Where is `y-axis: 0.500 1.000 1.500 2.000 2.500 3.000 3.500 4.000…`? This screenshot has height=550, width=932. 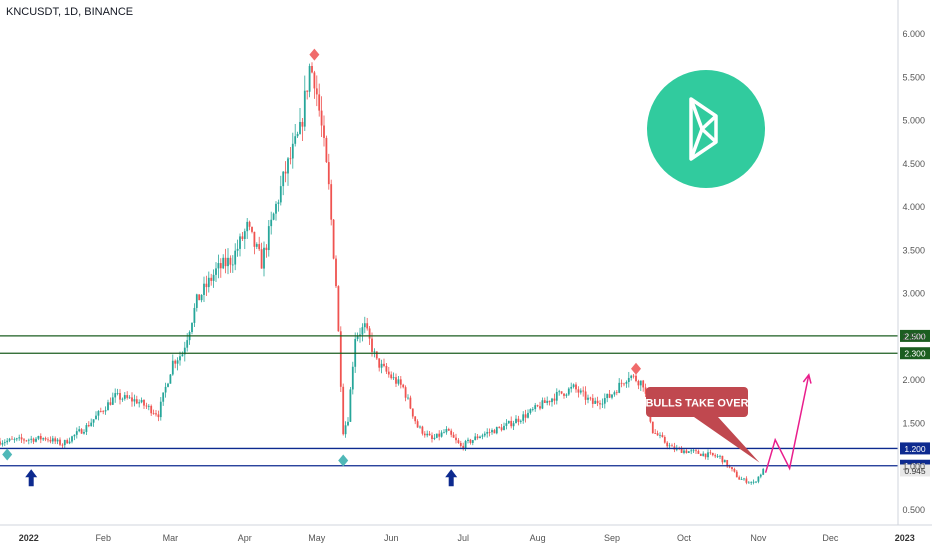 y-axis: 0.500 1.000 1.500 2.000 2.500 3.000 3.500 4.000… is located at coordinates (911, 262).